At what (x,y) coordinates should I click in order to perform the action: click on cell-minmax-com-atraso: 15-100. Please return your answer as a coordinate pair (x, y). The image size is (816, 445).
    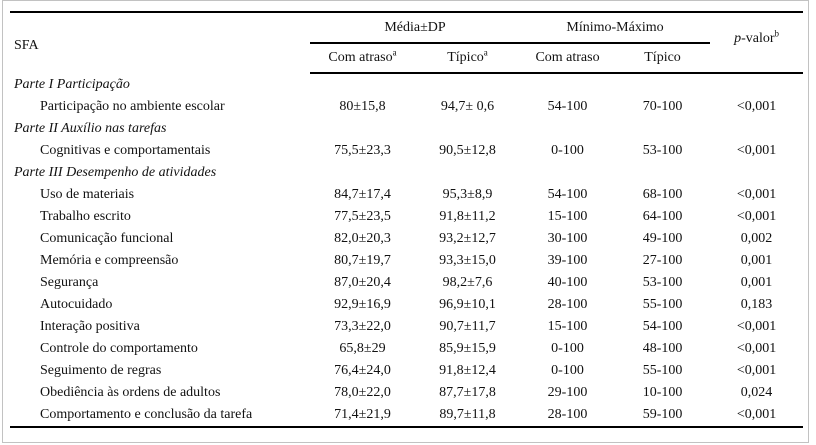
    Looking at the image, I should click on (567, 326).